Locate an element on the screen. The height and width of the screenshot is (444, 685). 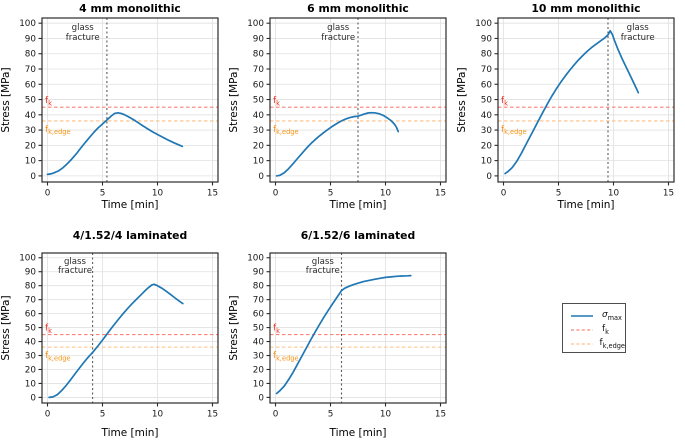
legend-label-fk: fk is located at coordinates (605, 329).